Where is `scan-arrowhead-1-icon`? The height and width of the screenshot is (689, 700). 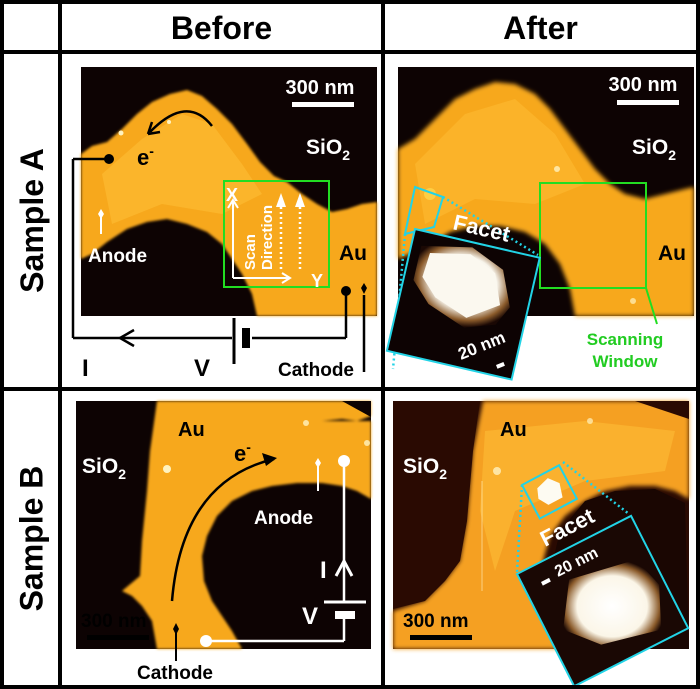 scan-arrowhead-1-icon is located at coordinates (281, 200).